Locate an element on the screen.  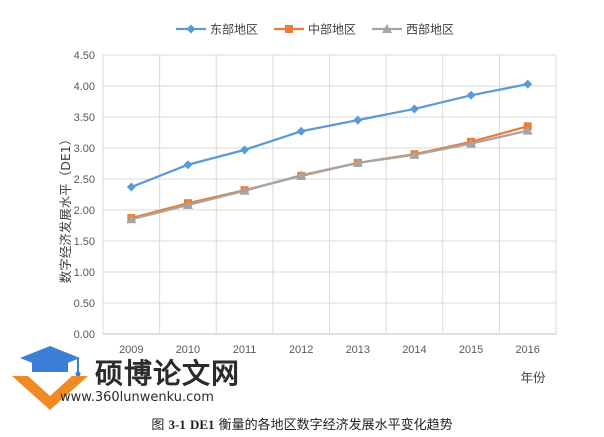
chart-legend: 东部地区 中部地区 西部地区 is located at coordinates (315, 29).